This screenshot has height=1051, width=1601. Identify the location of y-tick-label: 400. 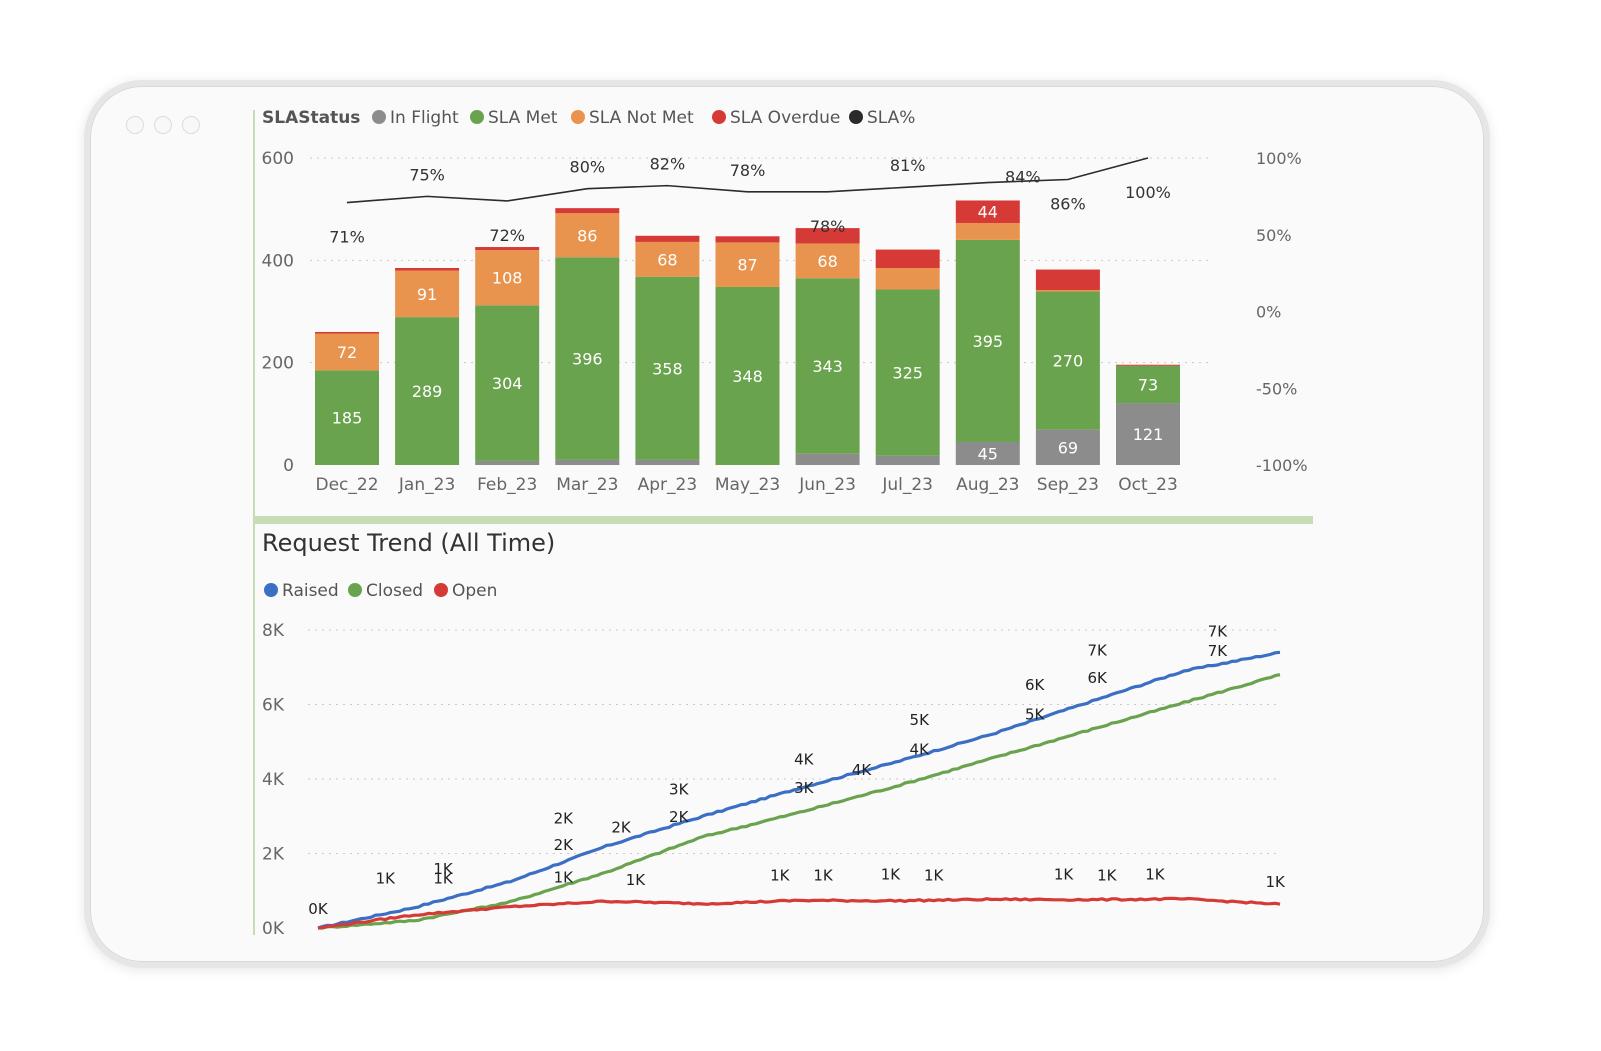
(278, 261).